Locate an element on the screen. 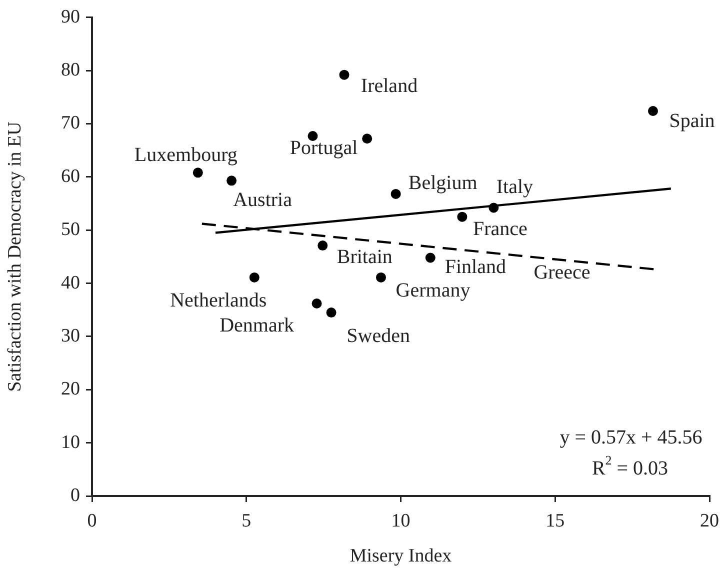 The image size is (727, 572). x-tick-label: 0 is located at coordinates (92, 521).